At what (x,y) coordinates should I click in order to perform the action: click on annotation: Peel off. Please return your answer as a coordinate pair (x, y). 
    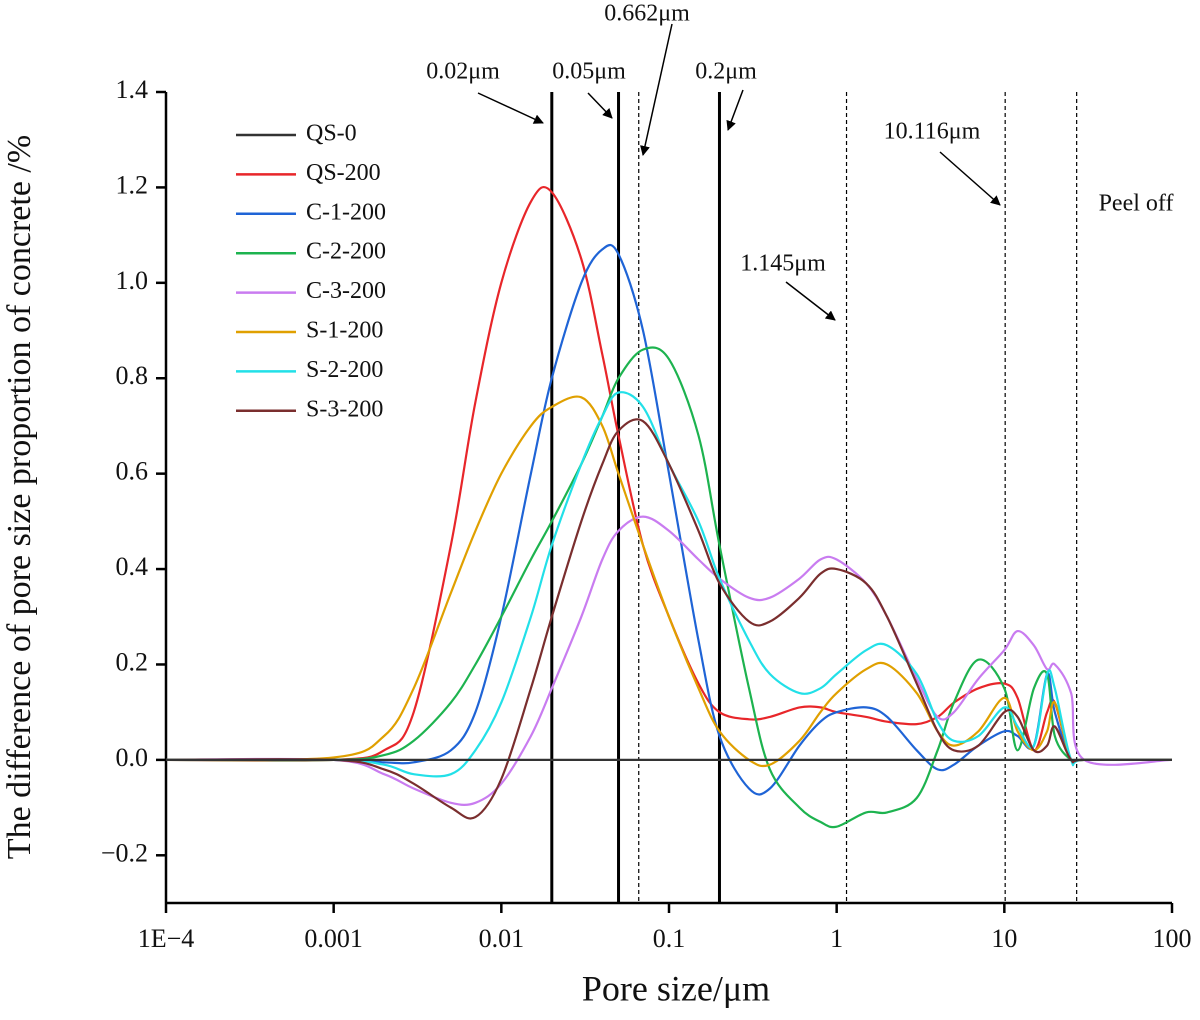
    Looking at the image, I should click on (1136, 204).